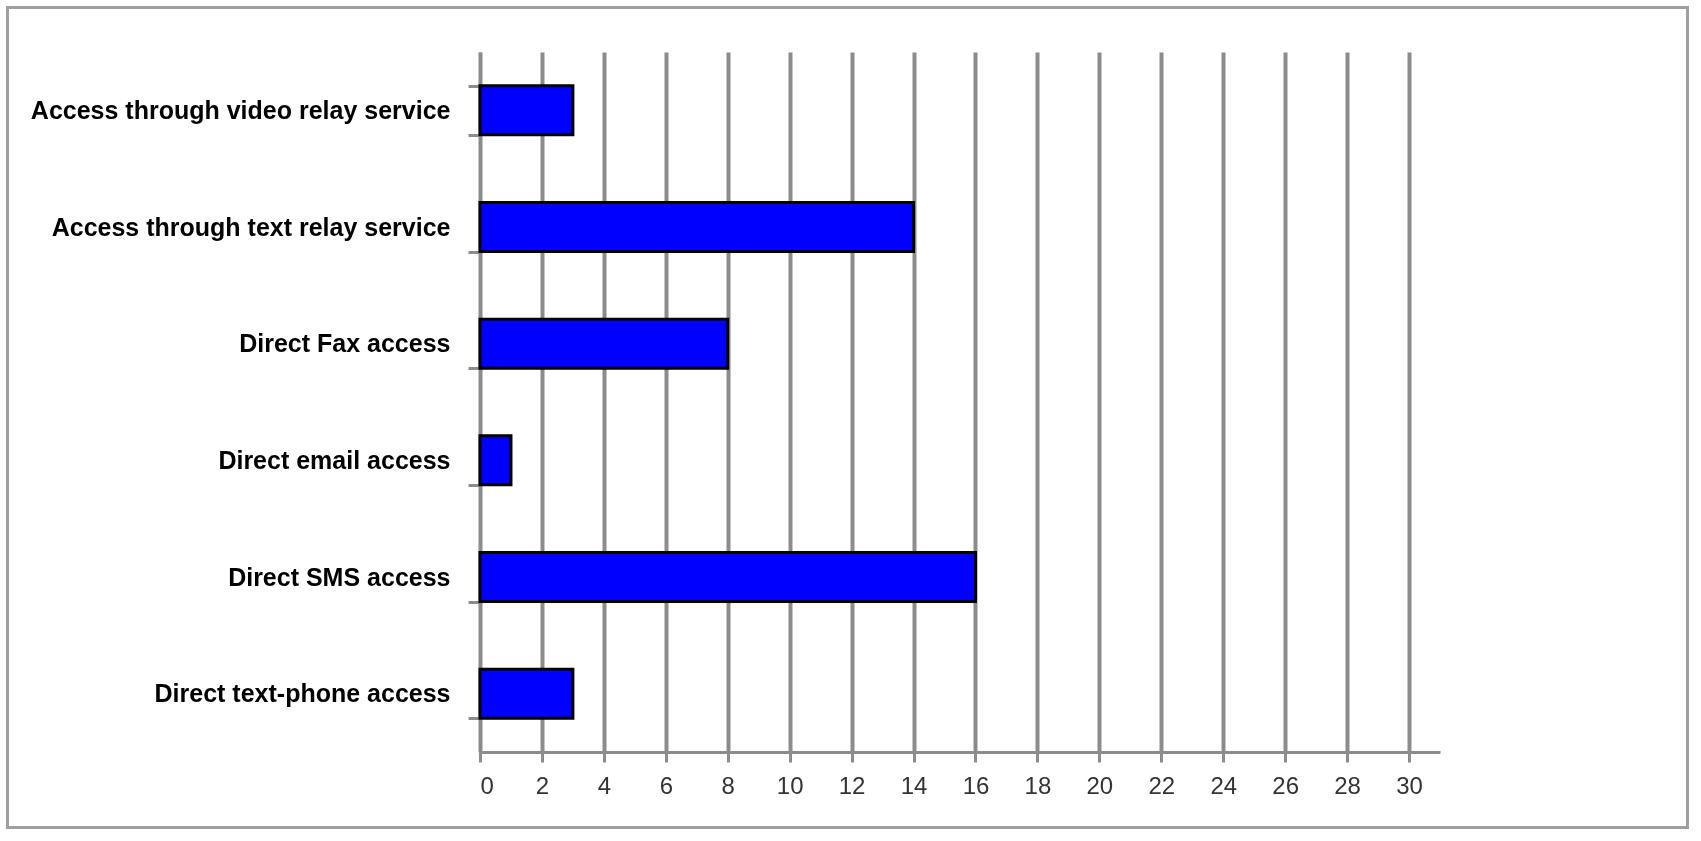 The width and height of the screenshot is (1701, 841). Describe the element at coordinates (1409, 785) in the screenshot. I see `x-tick-label: 30` at that location.